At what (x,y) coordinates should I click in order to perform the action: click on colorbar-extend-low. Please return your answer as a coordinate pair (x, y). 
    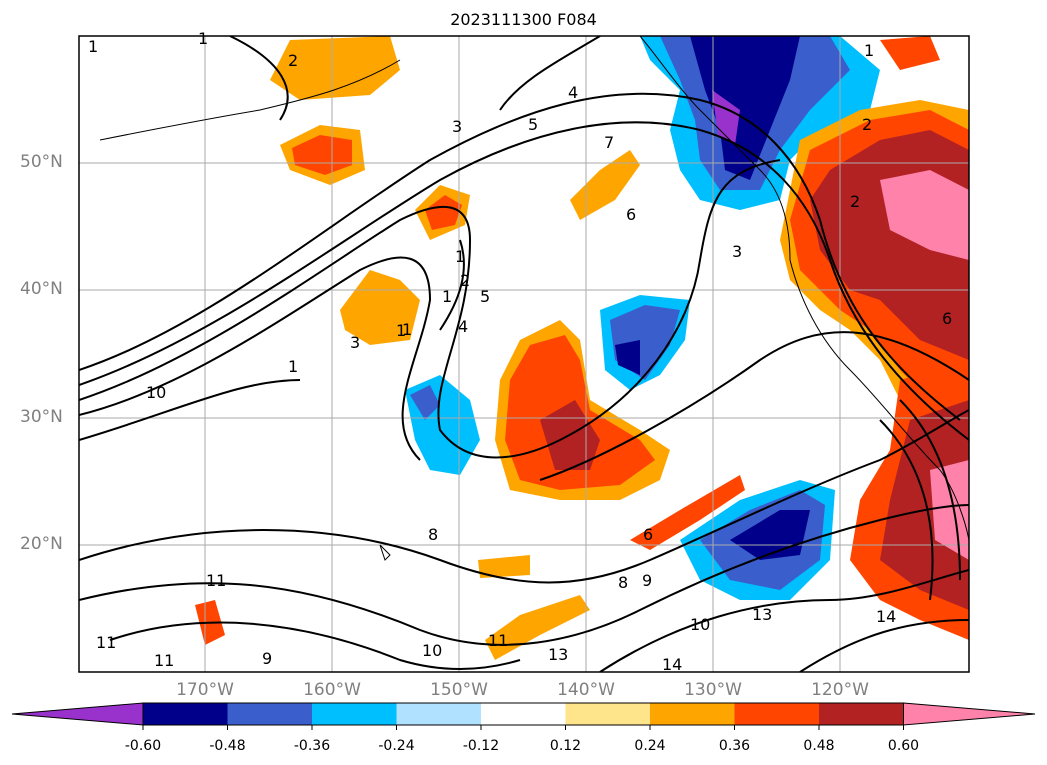
    Looking at the image, I should click on (77, 714).